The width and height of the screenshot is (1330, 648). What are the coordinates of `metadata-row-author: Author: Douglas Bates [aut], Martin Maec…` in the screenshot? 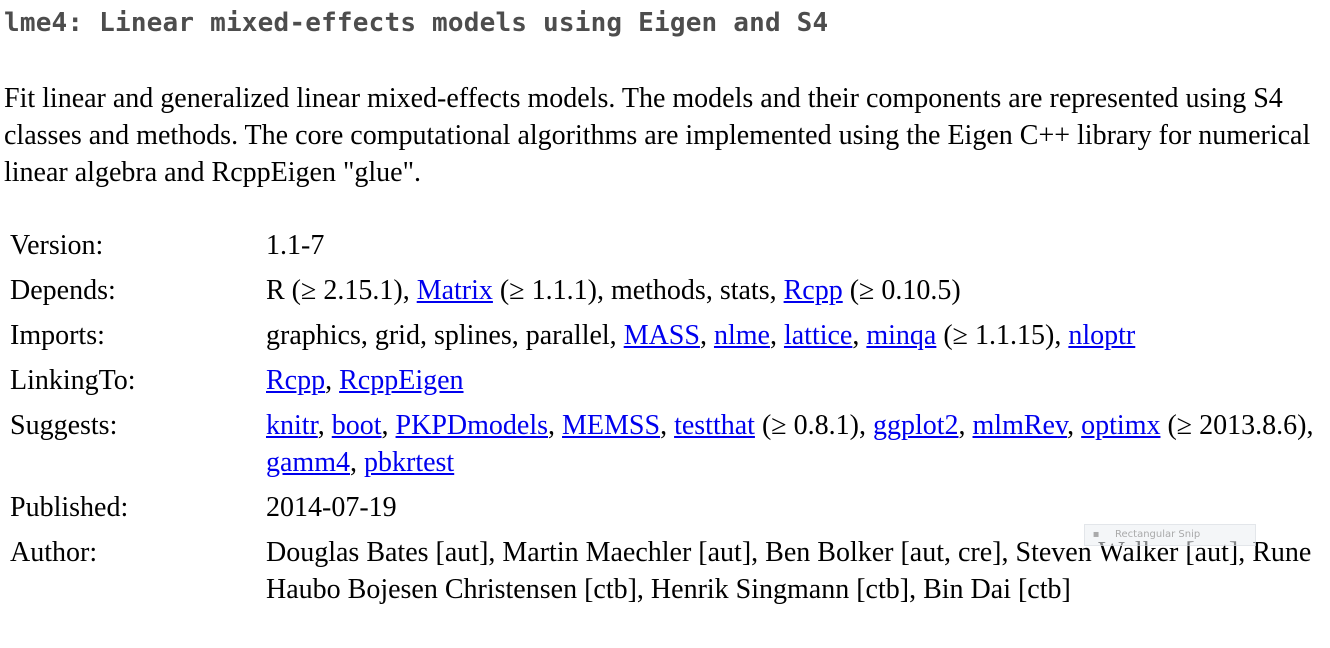 It's located at (662, 575).